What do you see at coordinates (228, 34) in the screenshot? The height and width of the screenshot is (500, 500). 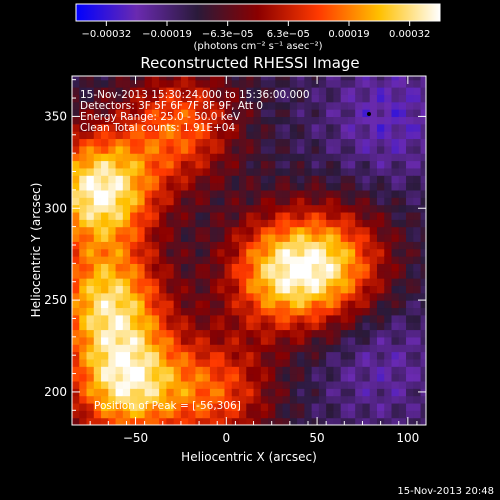 I see `colorbar-tick-label: −6.3e−05` at bounding box center [228, 34].